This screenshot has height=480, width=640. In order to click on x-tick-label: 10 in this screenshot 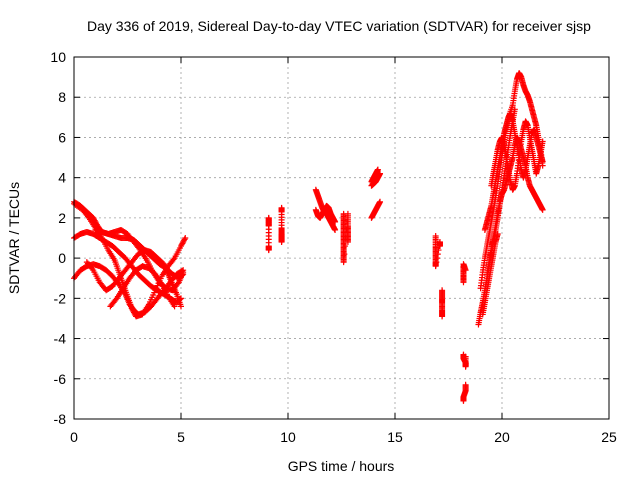, I will do `click(288, 437)`.